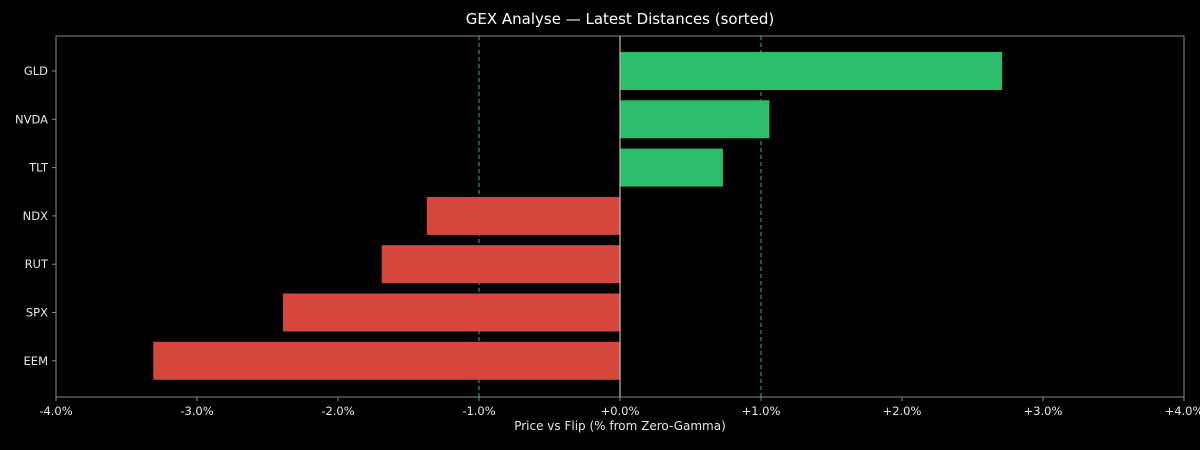 The image size is (1200, 450). Describe the element at coordinates (337, 411) in the screenshot. I see `x-tick-label: -2.0%` at that location.